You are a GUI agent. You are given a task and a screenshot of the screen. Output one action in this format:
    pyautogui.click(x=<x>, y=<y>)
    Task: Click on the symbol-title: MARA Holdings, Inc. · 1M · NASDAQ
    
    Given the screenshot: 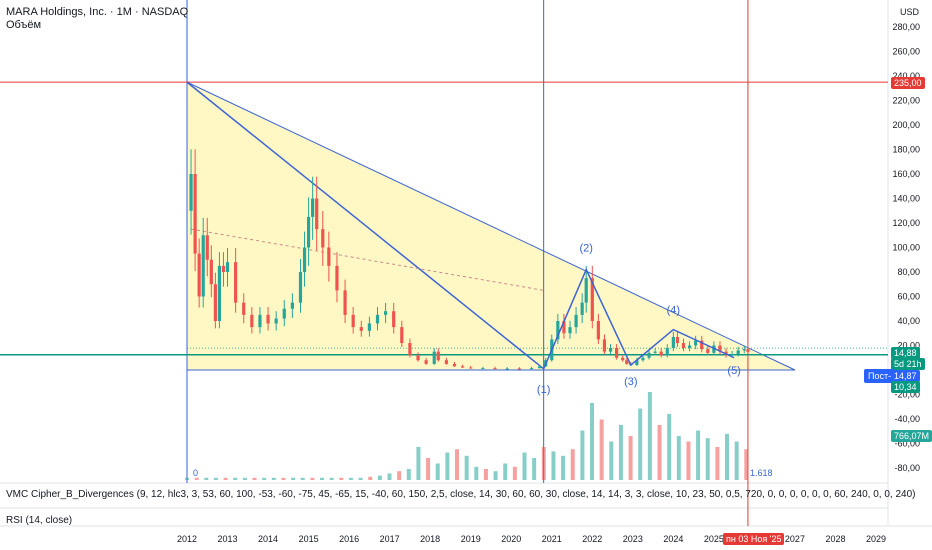 What is the action you would take?
    pyautogui.click(x=97, y=12)
    